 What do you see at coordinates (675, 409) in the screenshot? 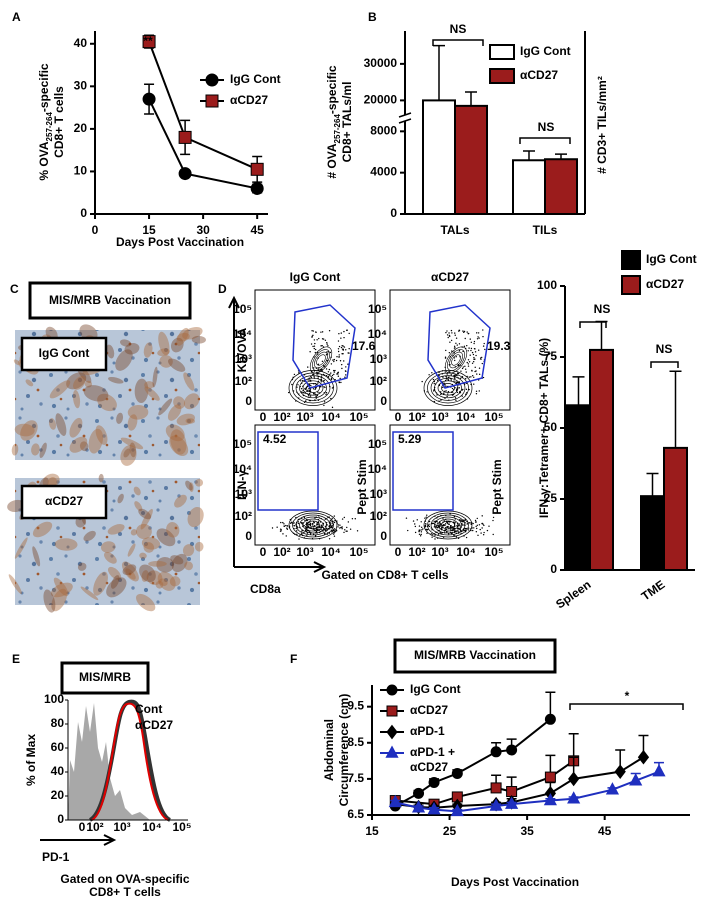
I see `error-bar` at bounding box center [675, 409].